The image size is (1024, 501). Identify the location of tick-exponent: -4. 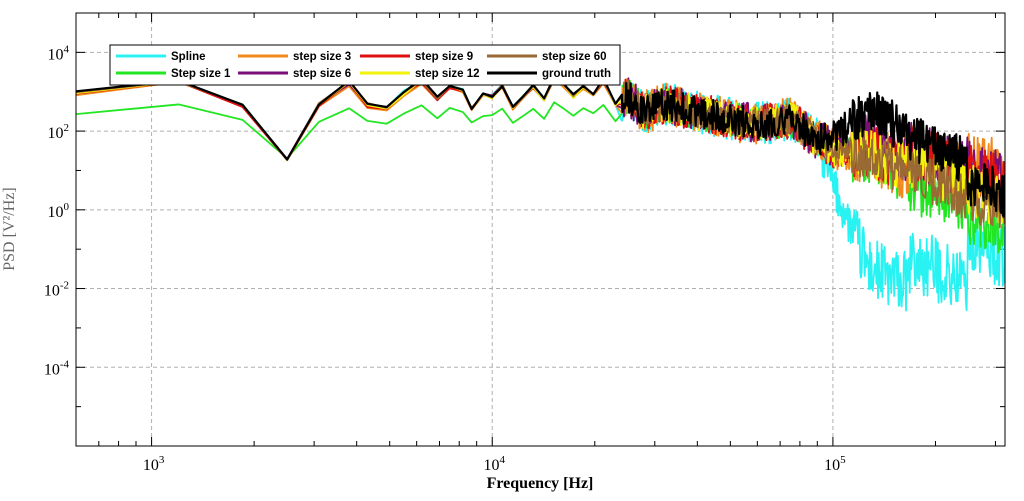
(65, 364).